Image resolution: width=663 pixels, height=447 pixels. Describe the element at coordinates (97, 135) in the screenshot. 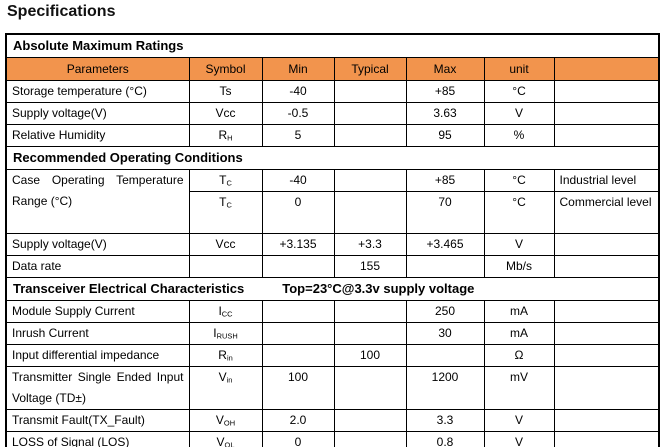

I see `parameter-cell: Relative Humidity` at that location.